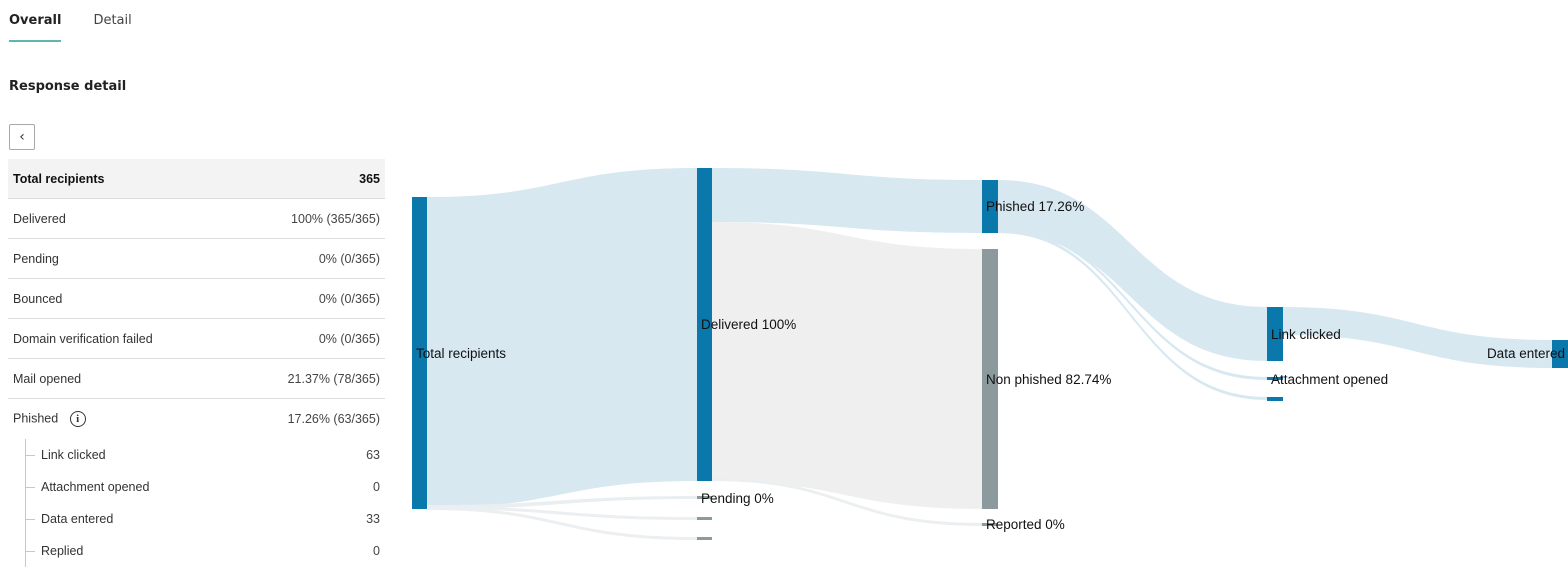  I want to click on node-attachment-opened, so click(1275, 378).